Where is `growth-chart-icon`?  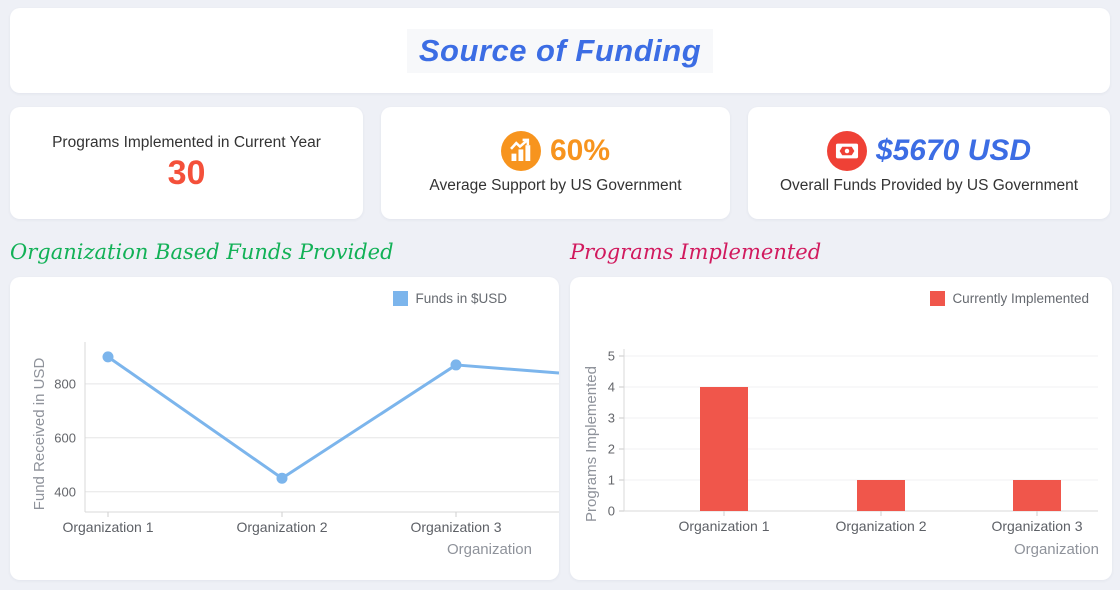
growth-chart-icon is located at coordinates (520, 151).